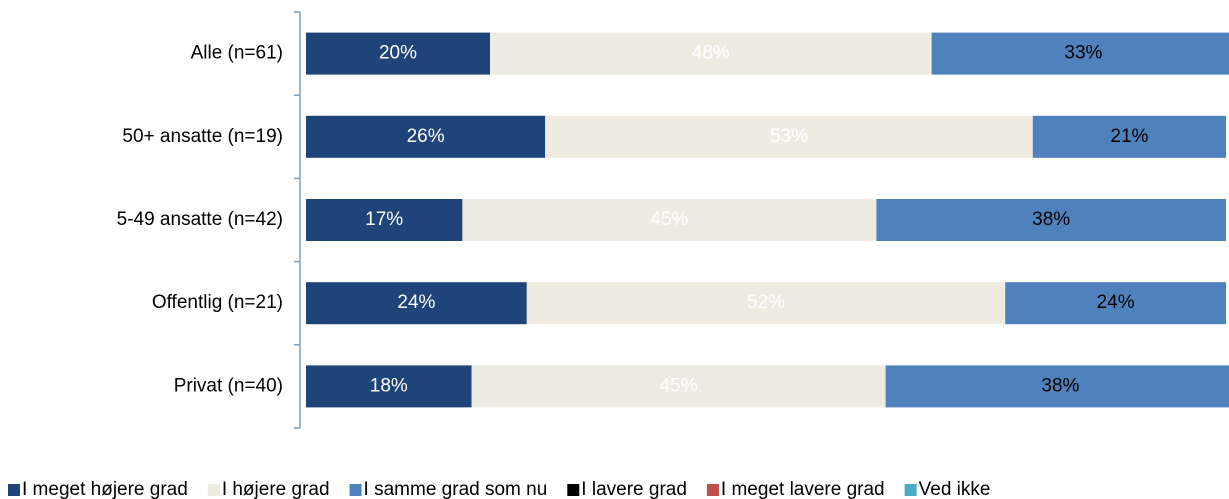  I want to click on legend-label: Ved ikke, so click(955, 489).